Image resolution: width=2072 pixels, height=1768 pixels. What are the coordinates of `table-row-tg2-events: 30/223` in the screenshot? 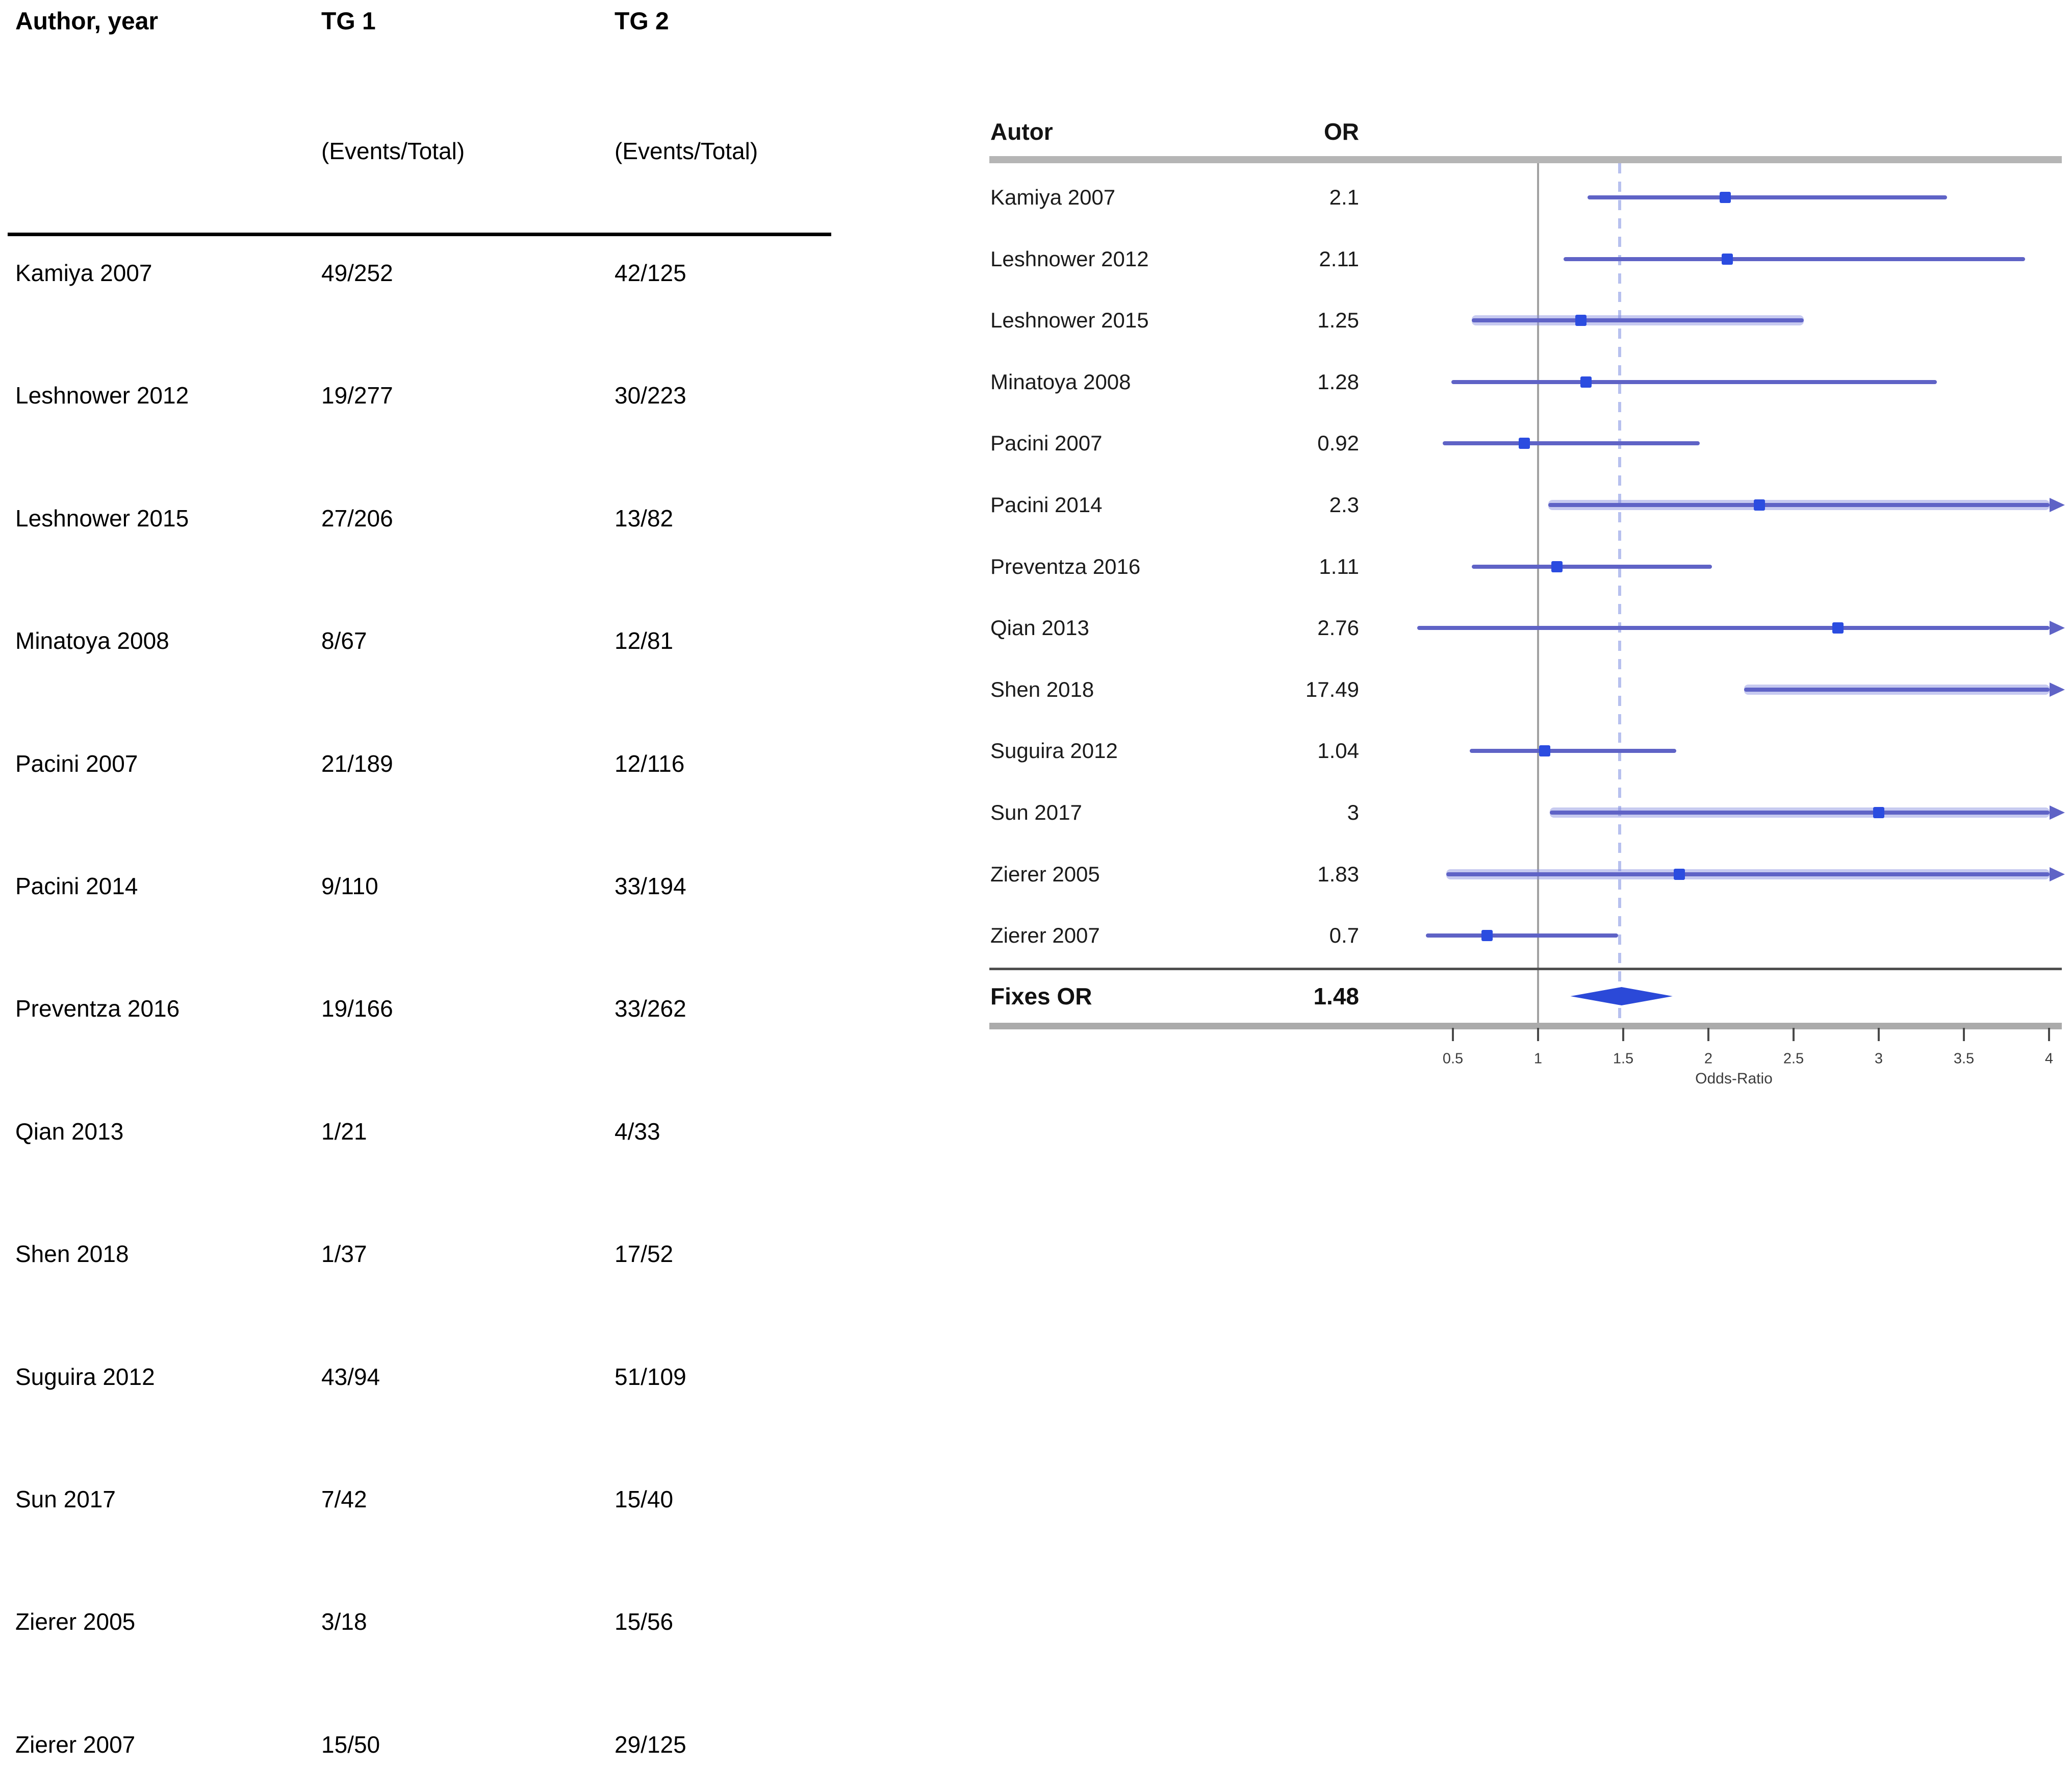 It's located at (650, 395).